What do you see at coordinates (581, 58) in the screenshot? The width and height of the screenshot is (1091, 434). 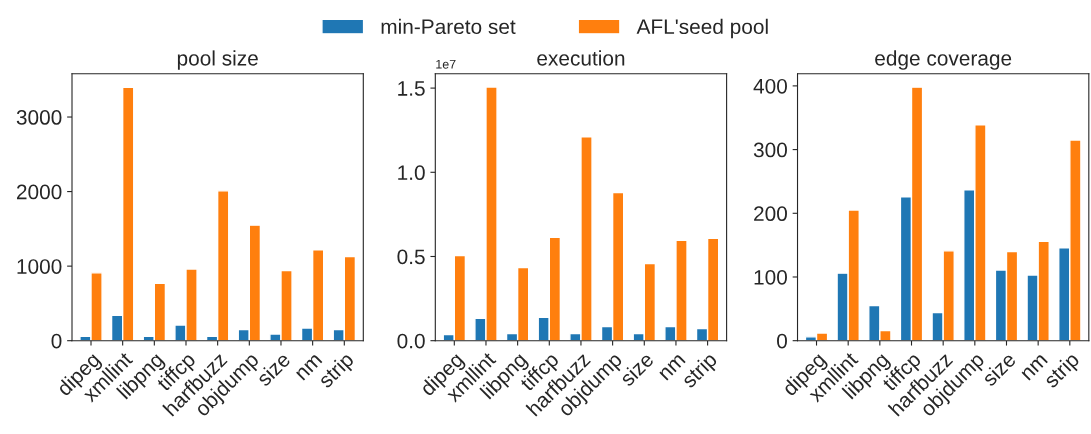 I see `chart-title: execution` at bounding box center [581, 58].